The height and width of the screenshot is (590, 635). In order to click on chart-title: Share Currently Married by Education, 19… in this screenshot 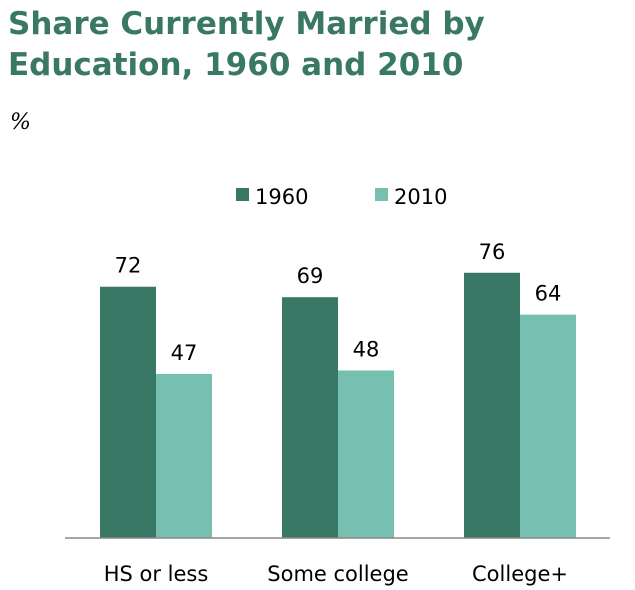, I will do `click(246, 44)`.